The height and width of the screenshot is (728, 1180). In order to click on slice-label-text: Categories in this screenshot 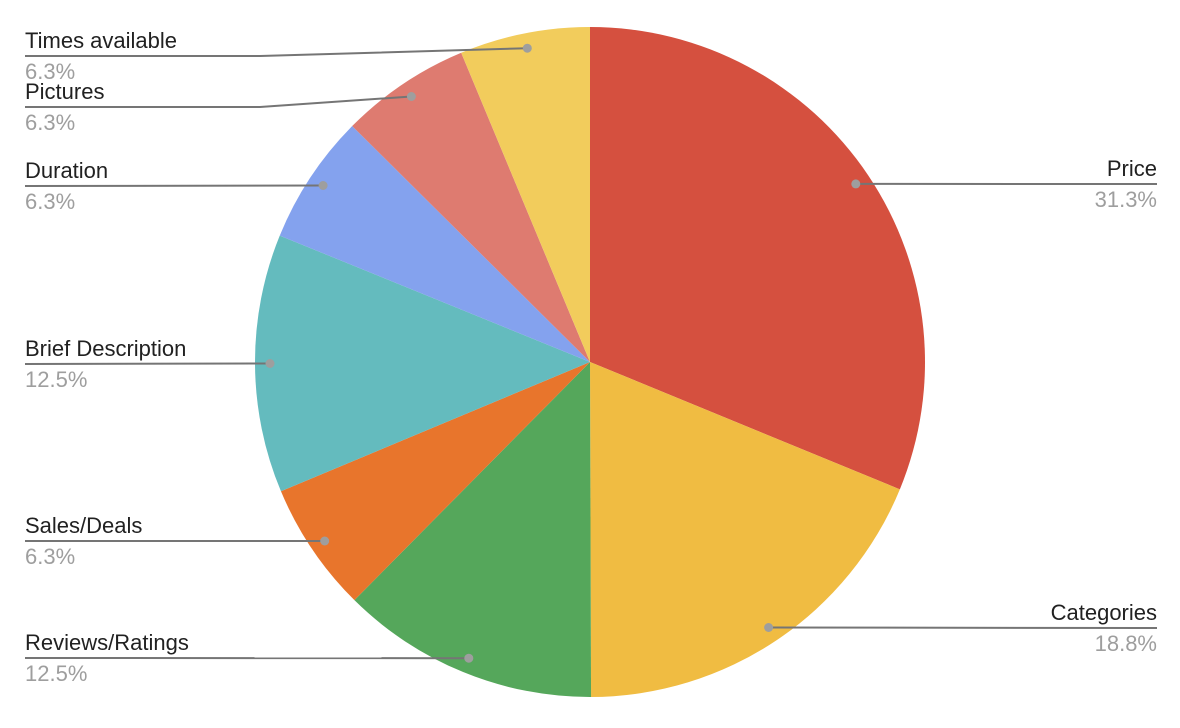, I will do `click(1103, 612)`.